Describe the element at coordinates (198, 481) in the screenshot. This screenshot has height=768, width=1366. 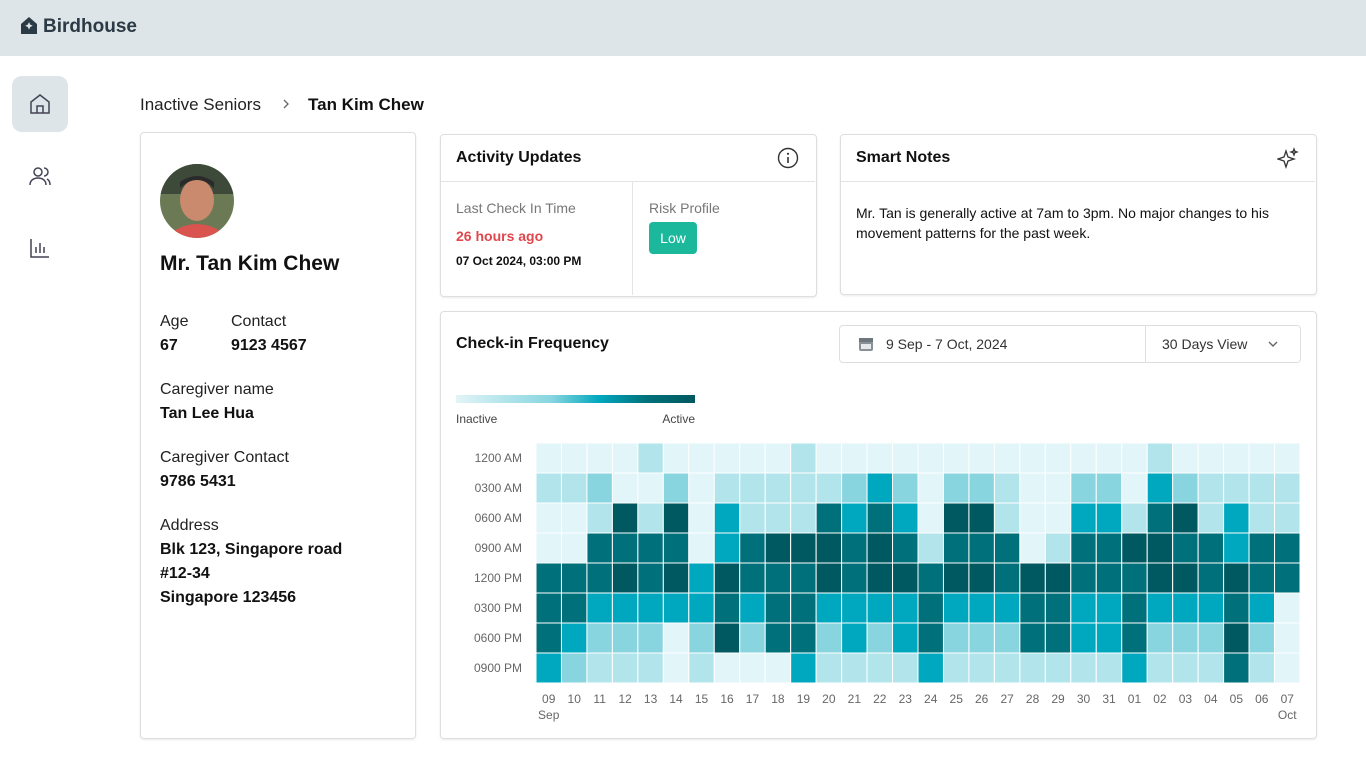
I see `caregiver-contact: 9786 5431` at that location.